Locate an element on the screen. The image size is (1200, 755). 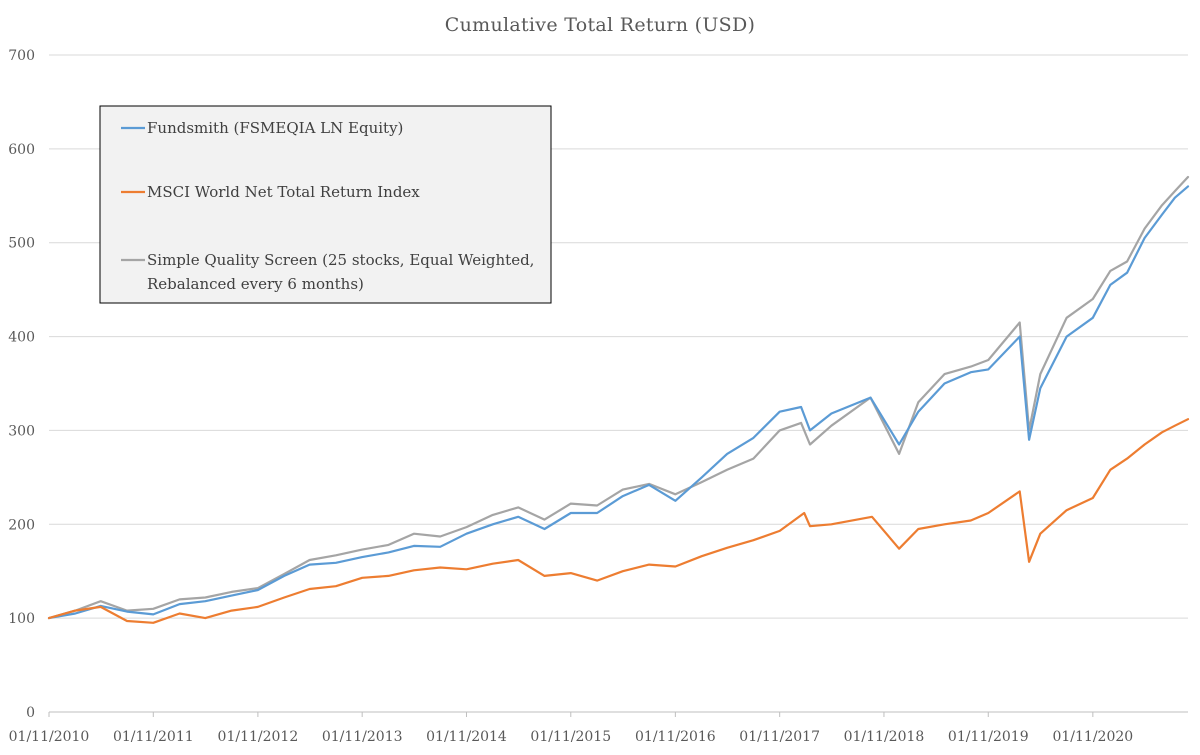
y-tick-label-0: 0 is located at coordinates (30, 713).